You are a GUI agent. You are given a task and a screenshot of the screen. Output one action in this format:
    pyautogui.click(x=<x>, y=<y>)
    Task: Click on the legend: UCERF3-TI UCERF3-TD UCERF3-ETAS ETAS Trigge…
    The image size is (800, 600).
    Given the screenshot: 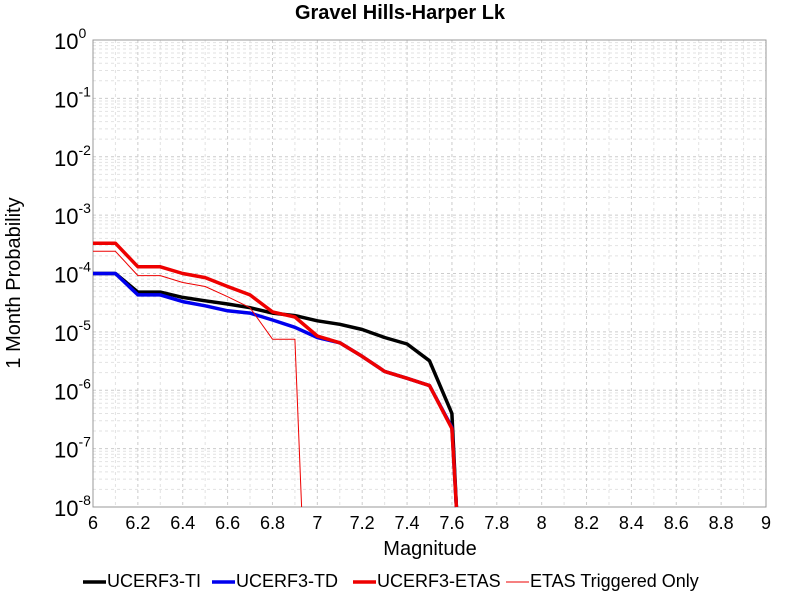 What is the action you would take?
    pyautogui.click(x=391, y=581)
    